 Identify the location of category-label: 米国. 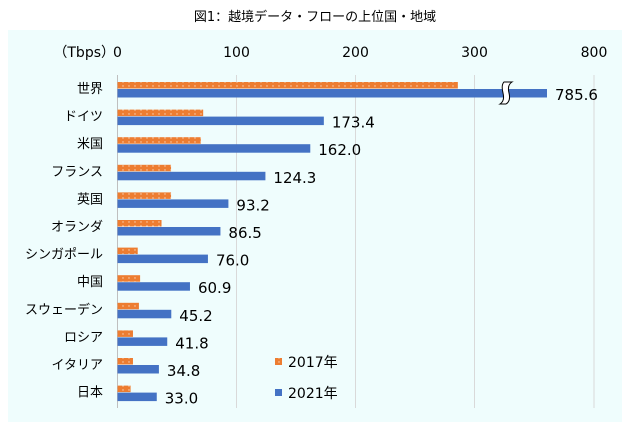
(90, 144).